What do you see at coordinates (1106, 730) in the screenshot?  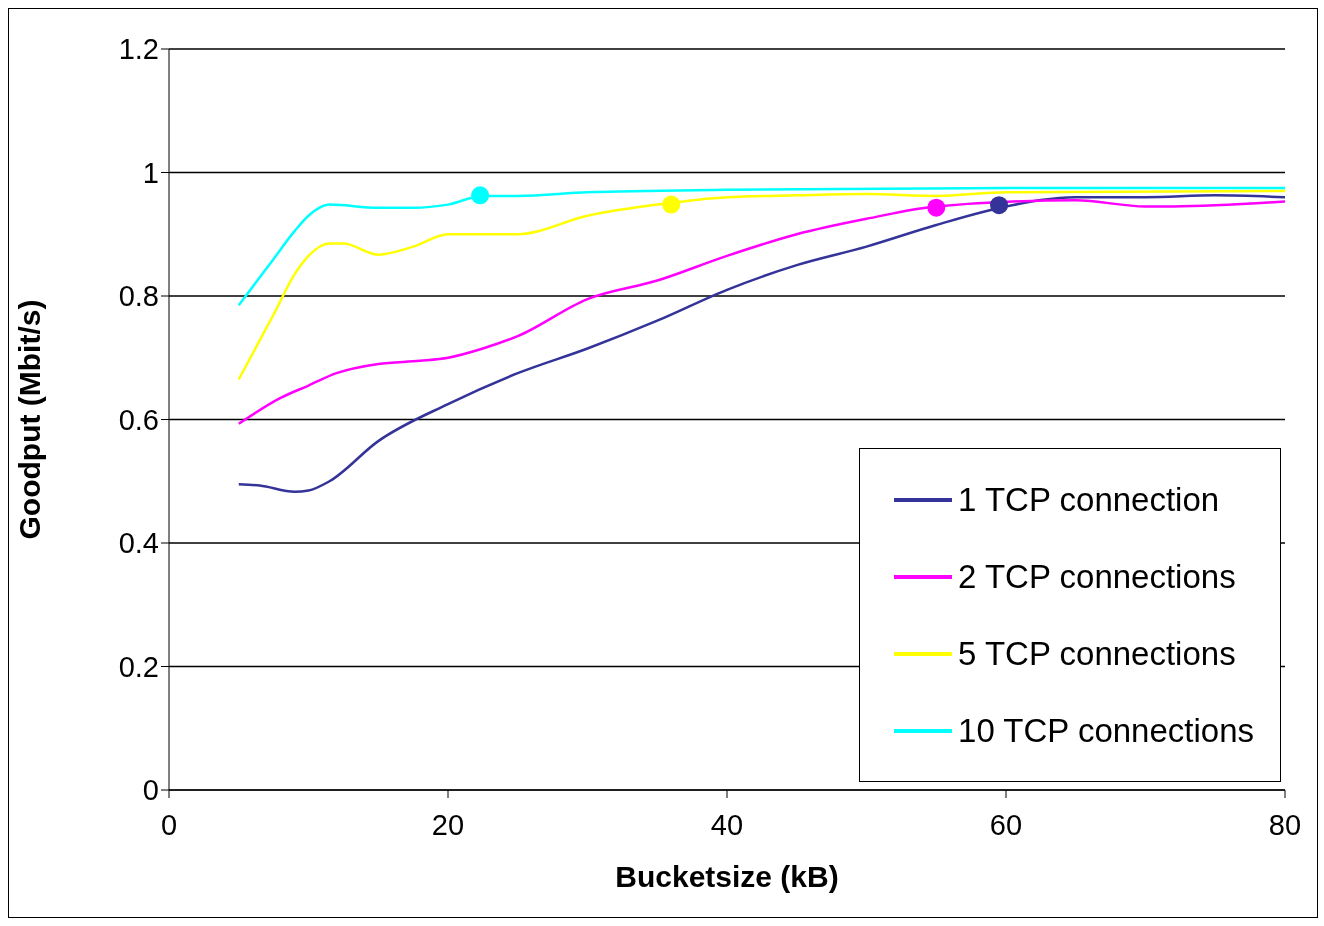 I see `legend-label: 10 TCP connections` at bounding box center [1106, 730].